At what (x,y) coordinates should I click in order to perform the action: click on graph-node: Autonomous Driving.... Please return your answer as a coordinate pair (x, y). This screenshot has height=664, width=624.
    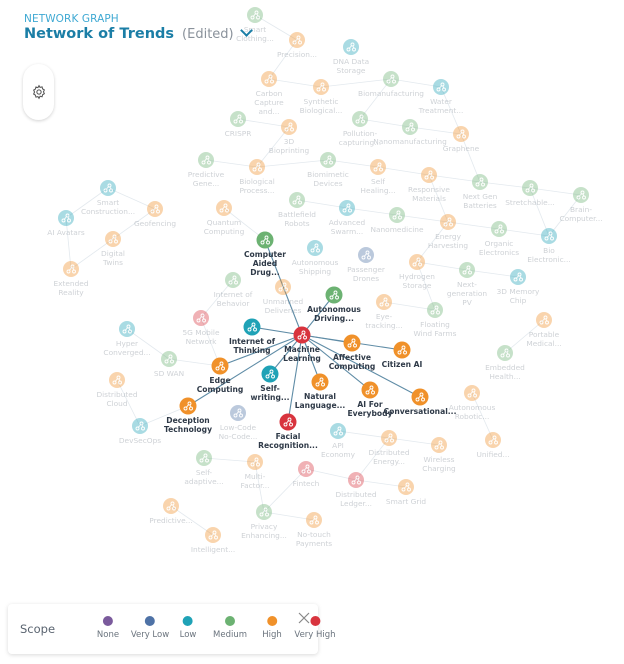
    Looking at the image, I should click on (334, 305).